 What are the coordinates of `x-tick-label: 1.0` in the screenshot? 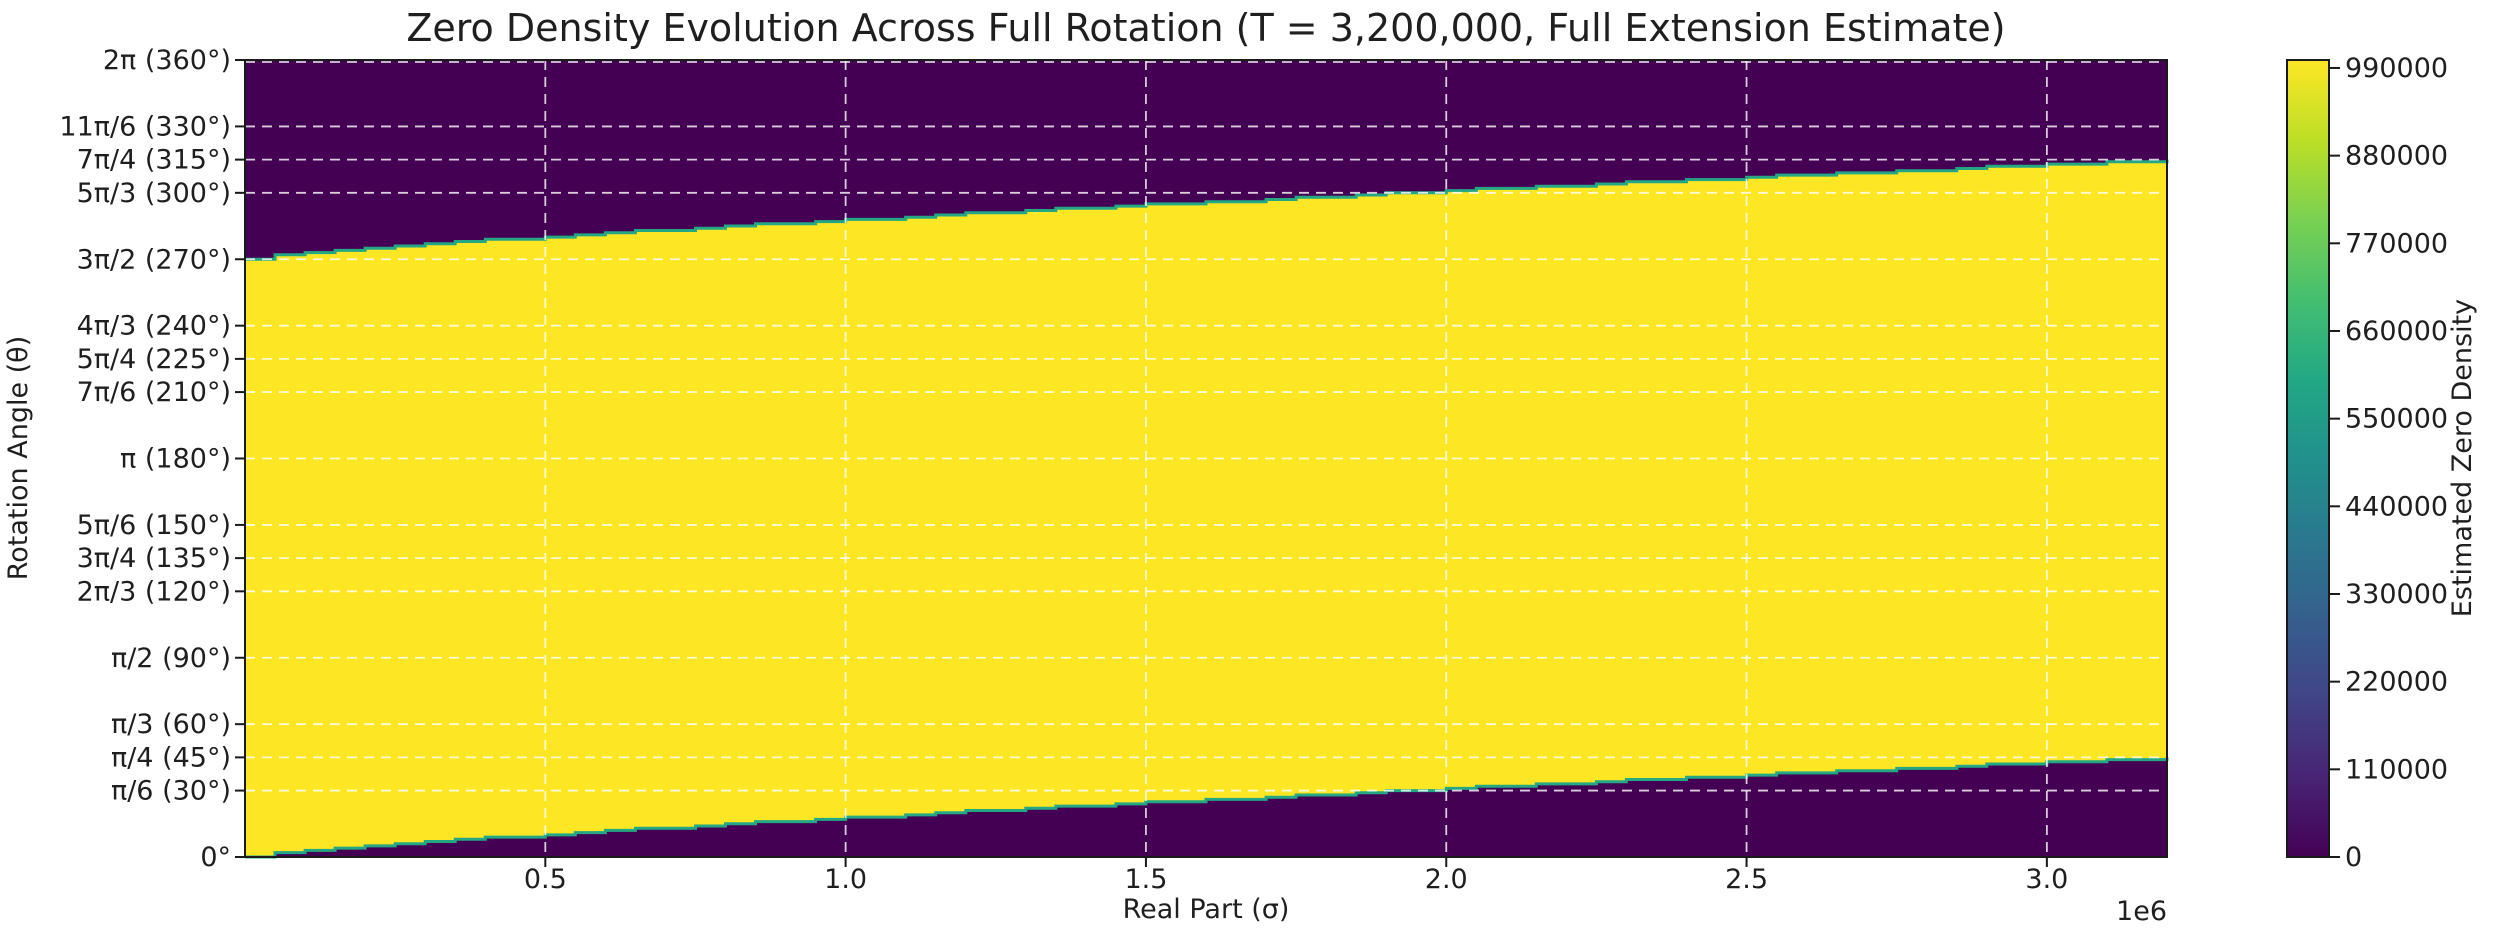 It's located at (845, 879).